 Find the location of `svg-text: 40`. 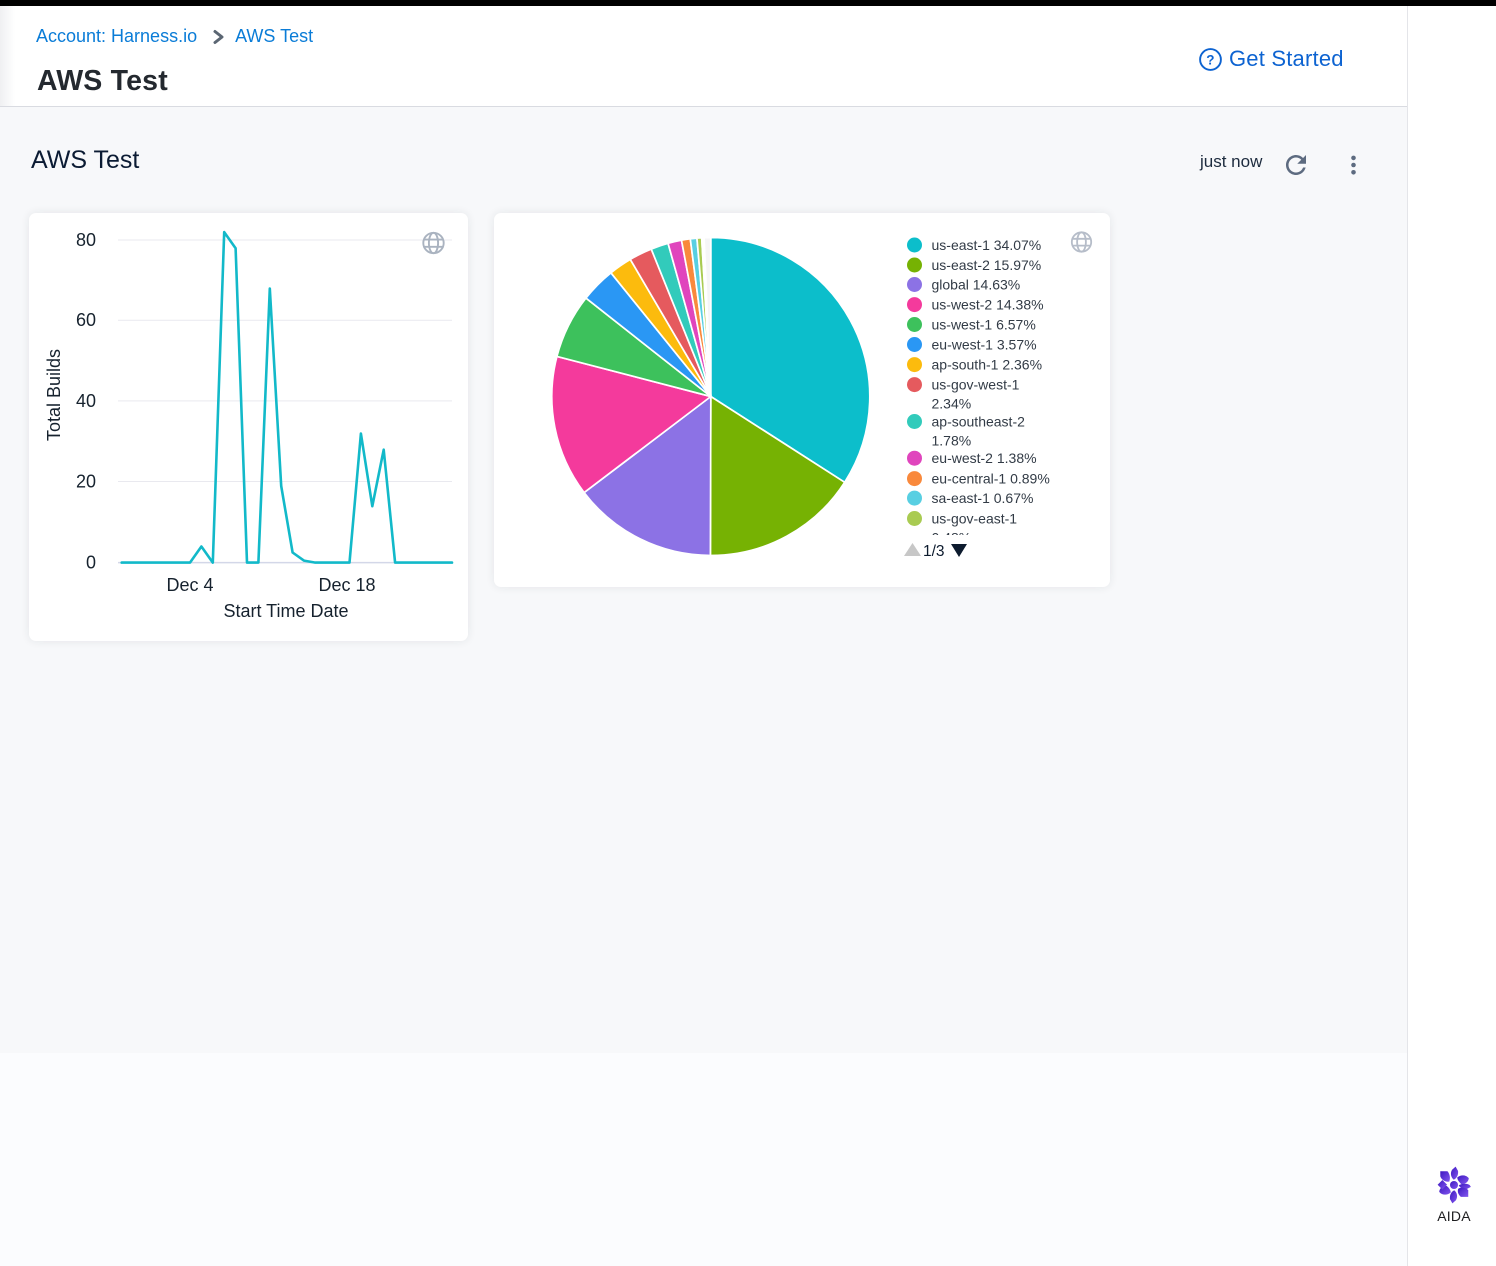

svg-text: 40 is located at coordinates (86, 401).